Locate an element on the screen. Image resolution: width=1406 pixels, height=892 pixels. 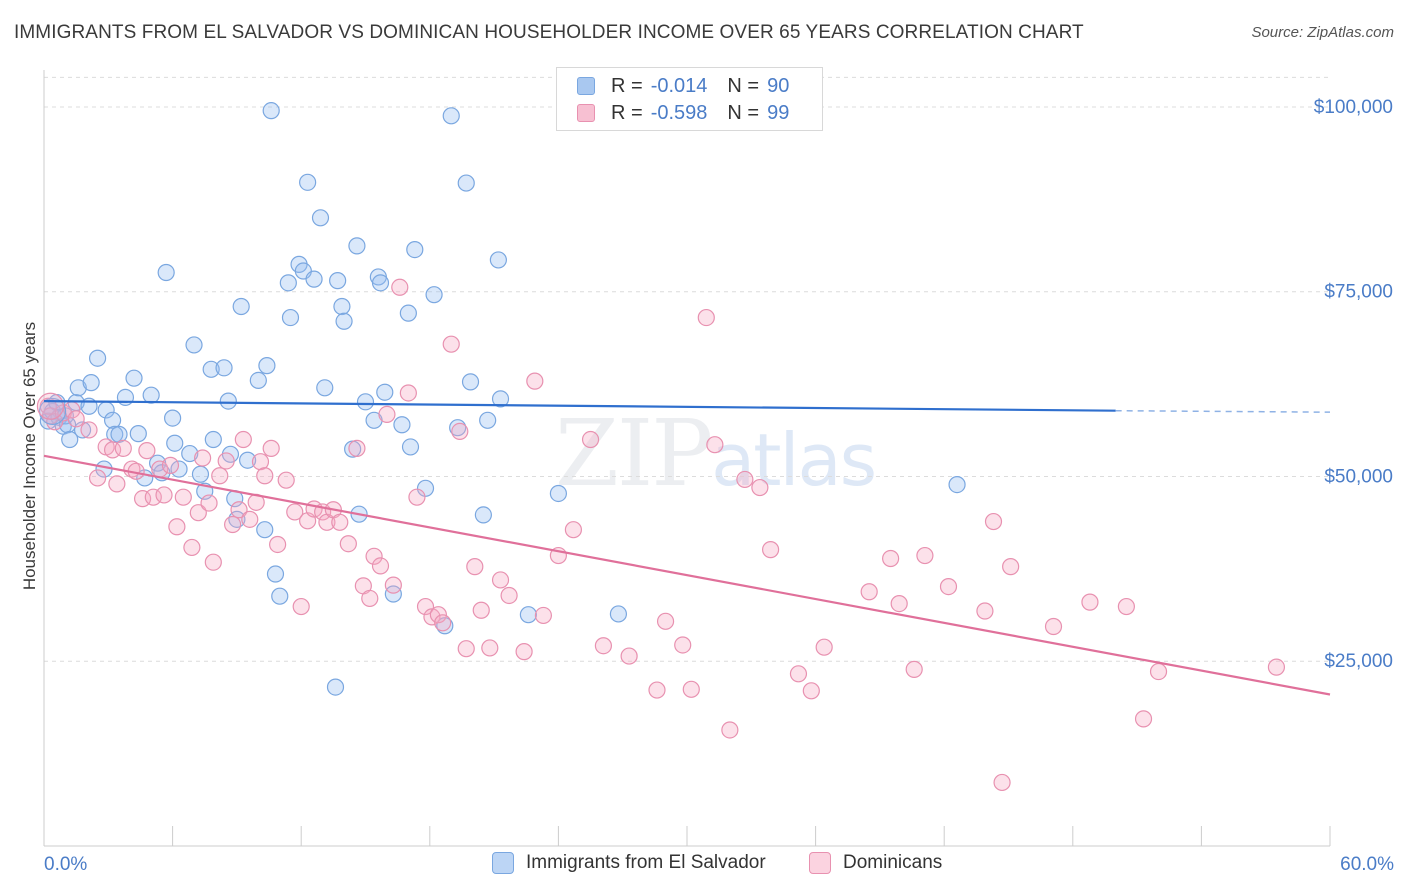
series-legend-dominicans: Dominicans is located at coordinates (875, 863).